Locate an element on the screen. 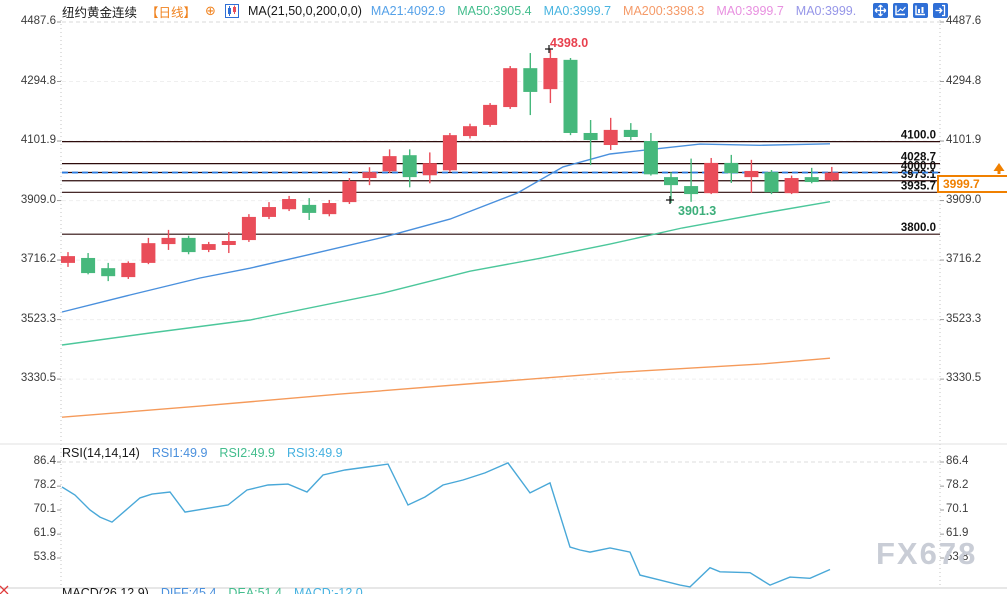 The height and width of the screenshot is (594, 1007). bottom-indicator-value: DIFF:45.4 is located at coordinates (188, 590).